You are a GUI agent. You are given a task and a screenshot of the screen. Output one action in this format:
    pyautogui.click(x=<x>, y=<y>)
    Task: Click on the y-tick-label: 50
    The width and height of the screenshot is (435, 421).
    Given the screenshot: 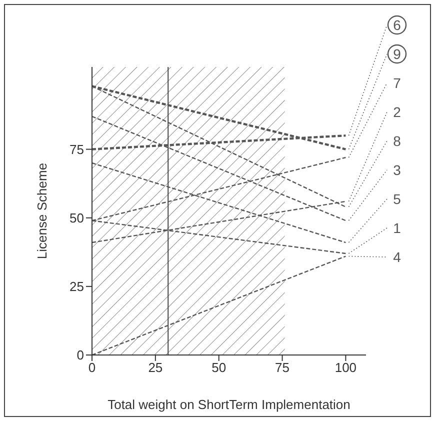 What is the action you would take?
    pyautogui.click(x=77, y=218)
    